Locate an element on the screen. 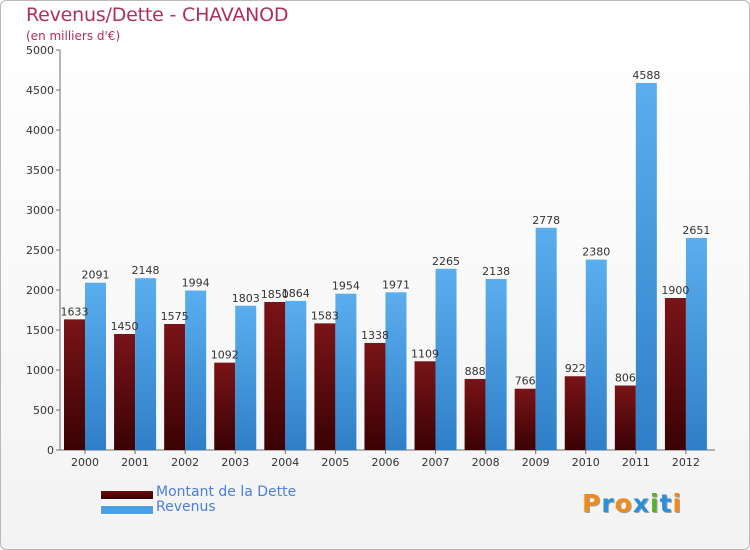 The width and height of the screenshot is (750, 550). value-label-dette: 766 is located at coordinates (525, 381).